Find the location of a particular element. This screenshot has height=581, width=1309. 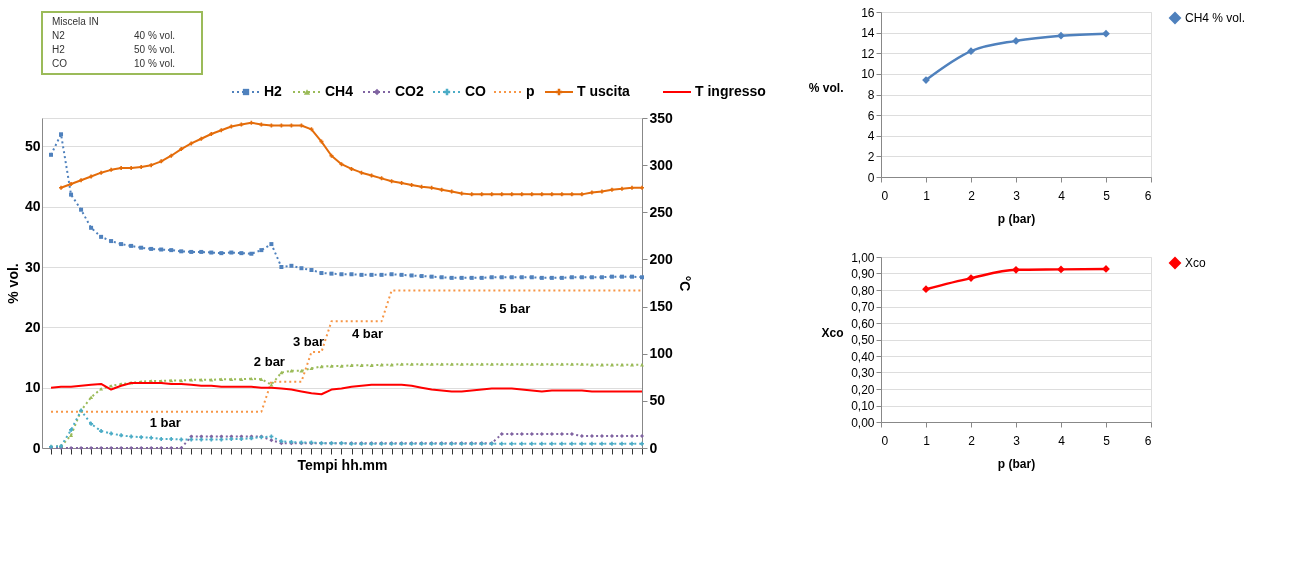

legend-label: T uscita is located at coordinates (604, 91).